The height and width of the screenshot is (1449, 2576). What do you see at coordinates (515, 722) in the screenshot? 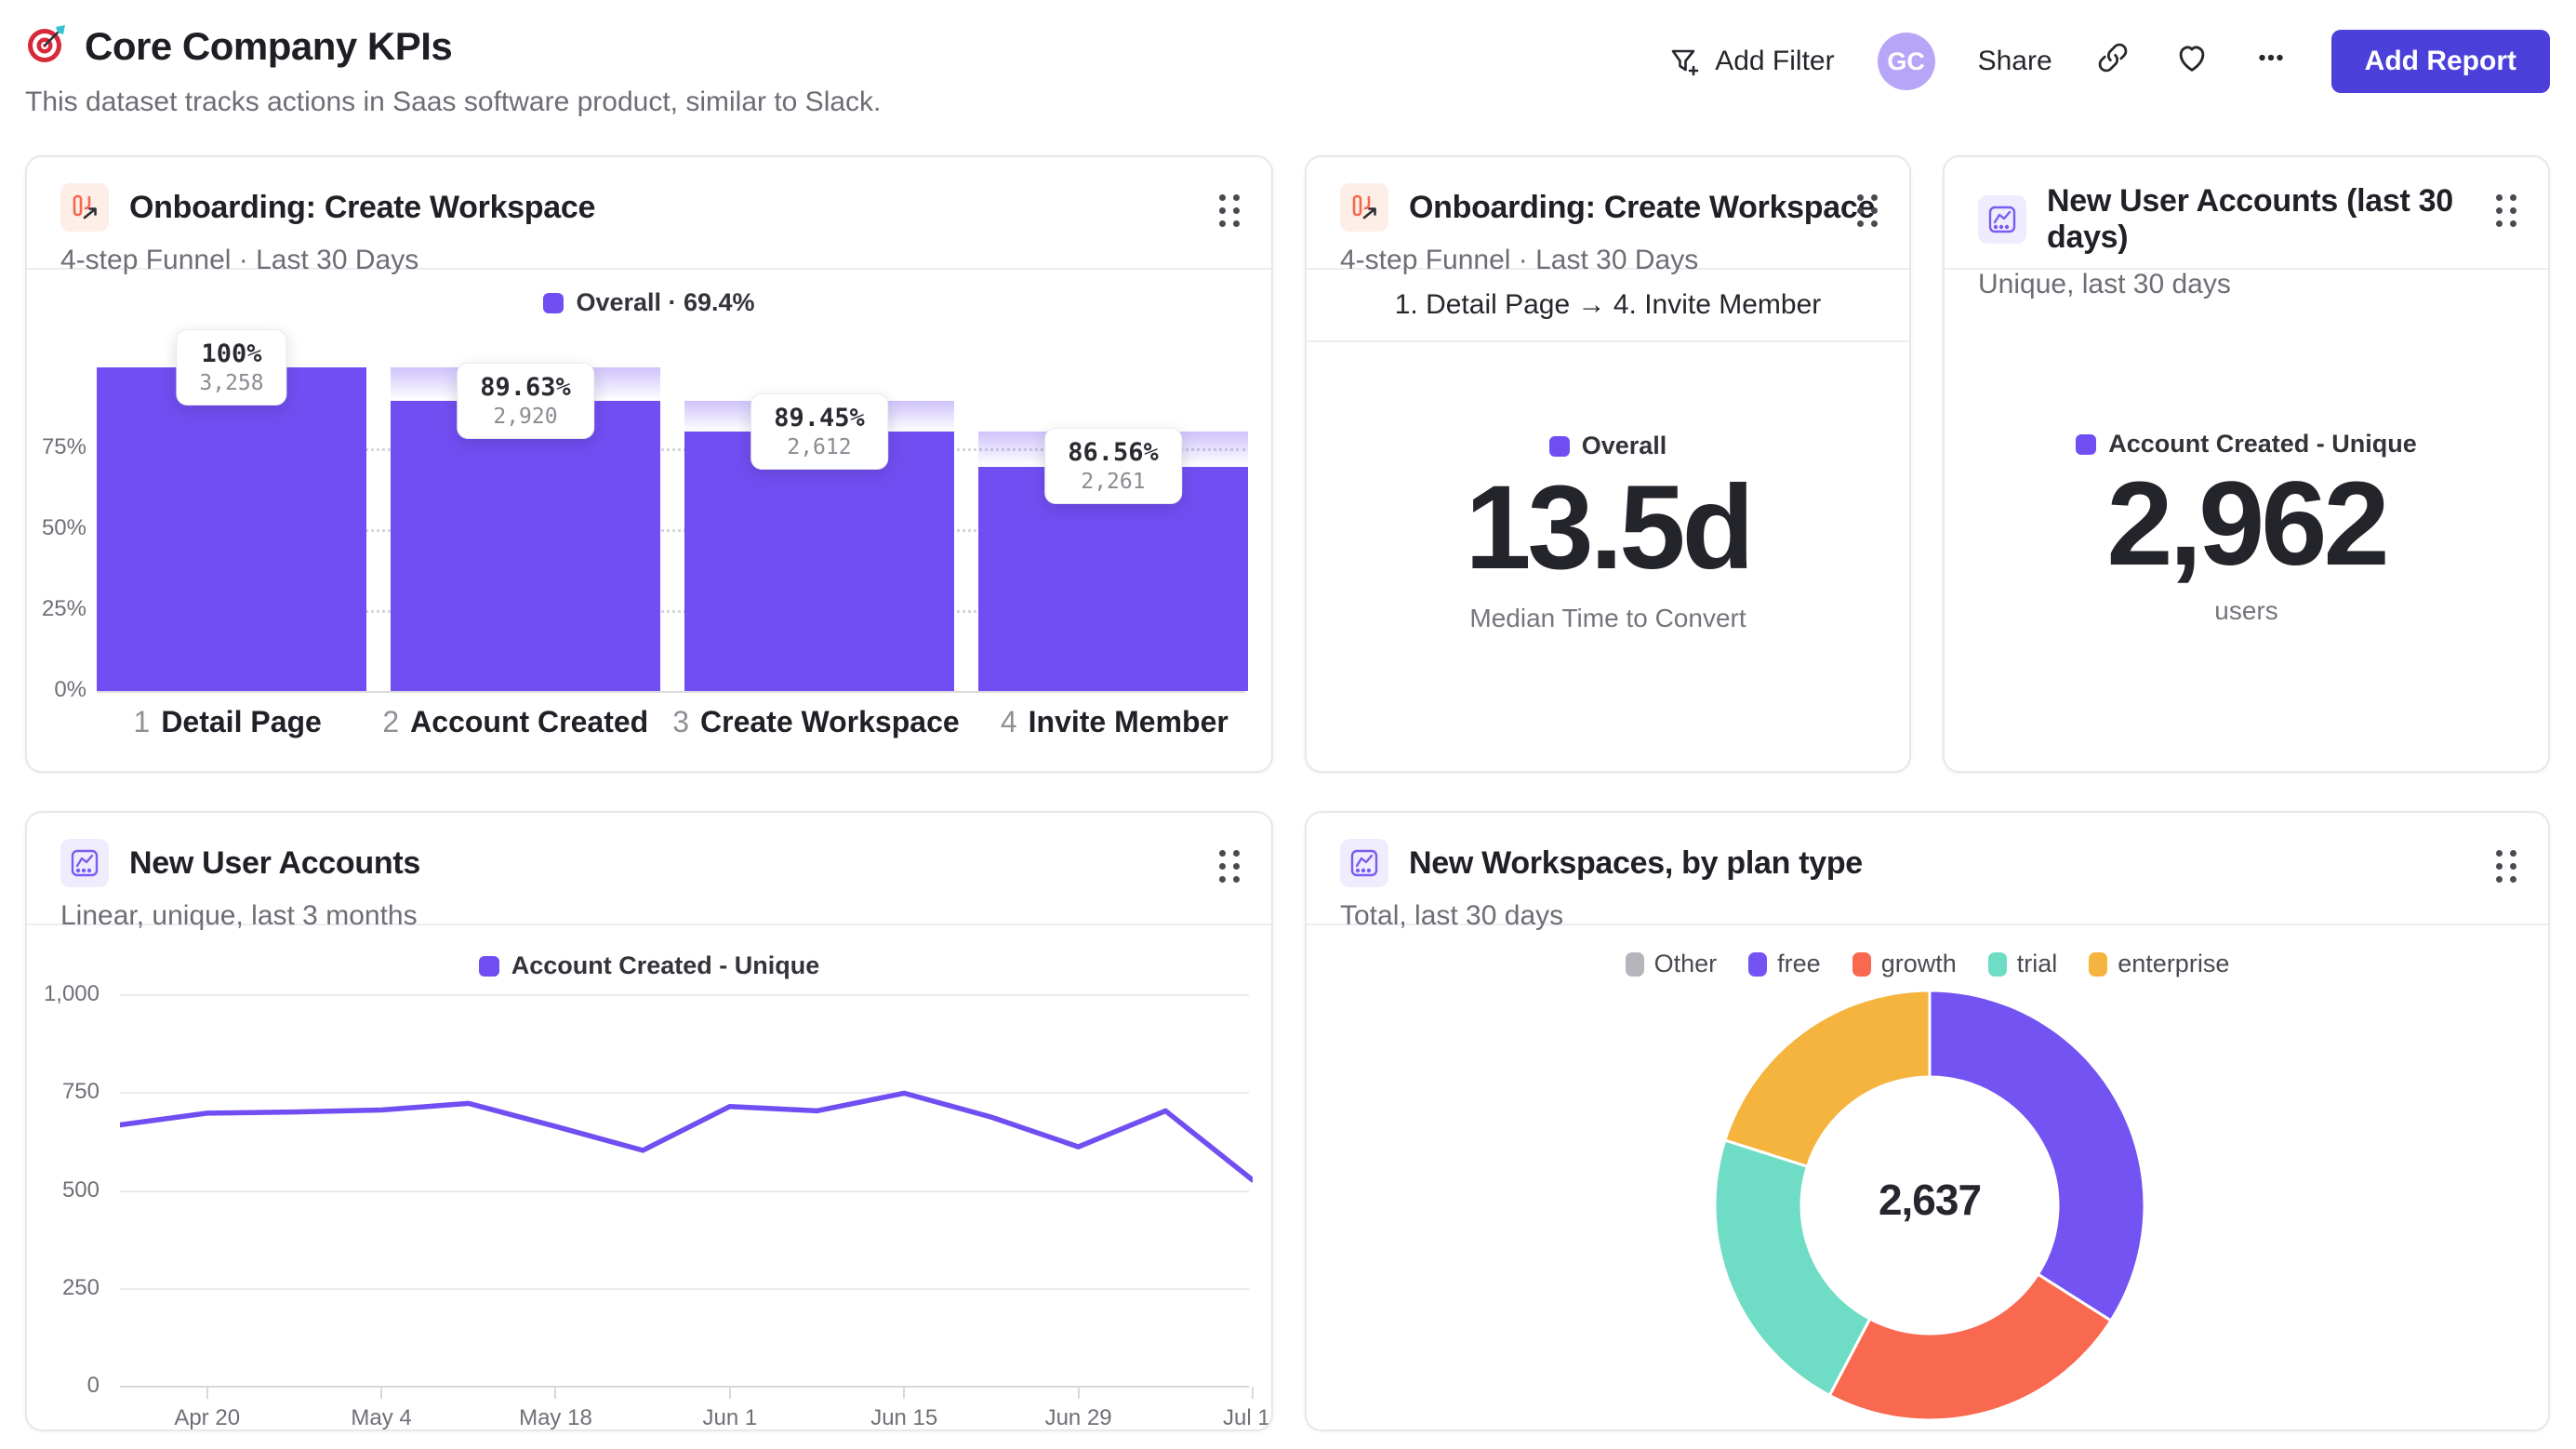
I see `funnel-step-label: 2 Account Created` at bounding box center [515, 722].